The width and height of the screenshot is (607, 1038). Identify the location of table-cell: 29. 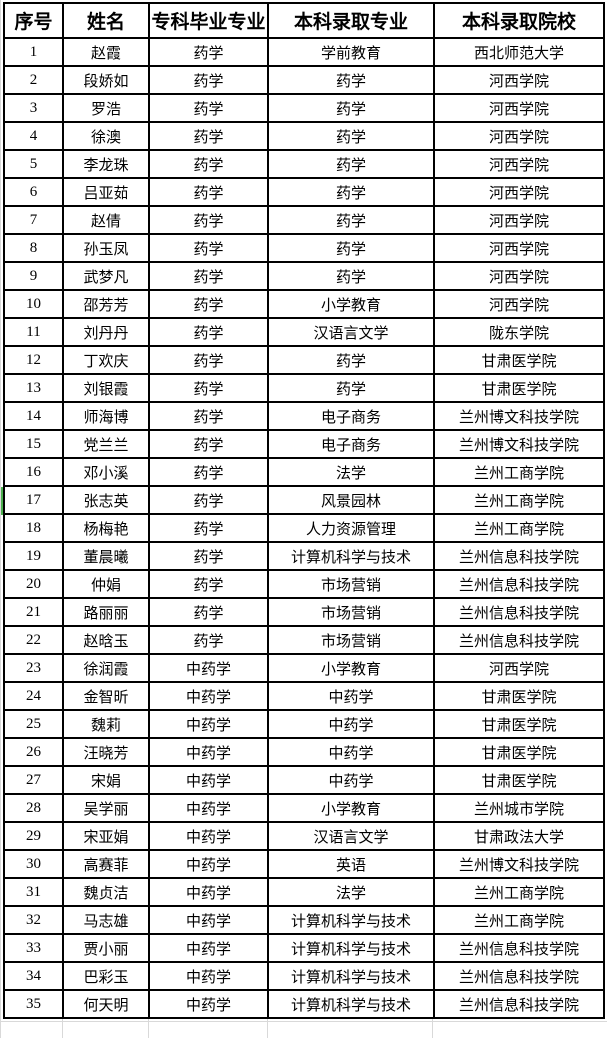
(33, 836).